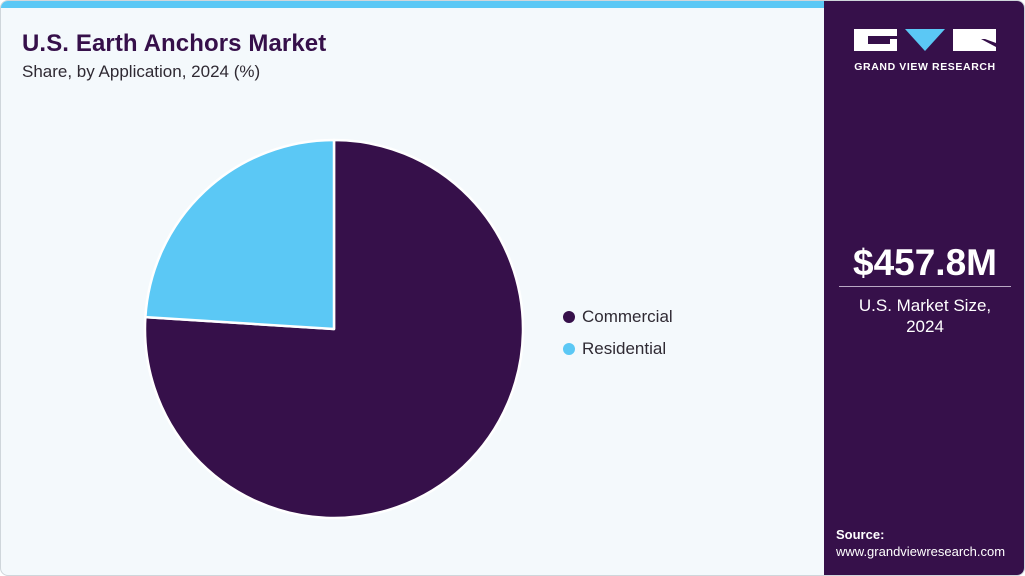 The height and width of the screenshot is (576, 1025). I want to click on chart-title: U.S. Earth Anchors Market, so click(174, 43).